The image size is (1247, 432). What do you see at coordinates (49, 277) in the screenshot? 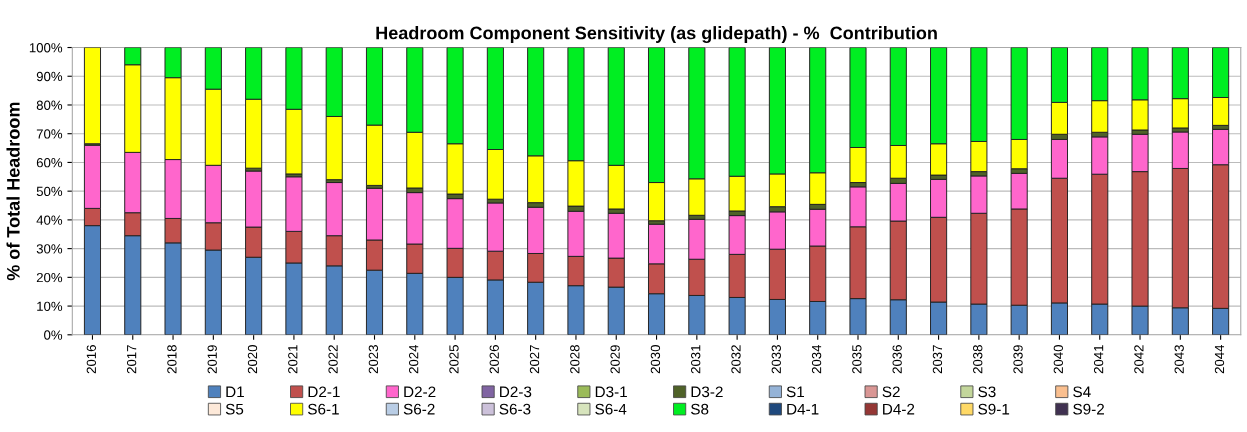
I see `y-tick-label: 20%` at bounding box center [49, 277].